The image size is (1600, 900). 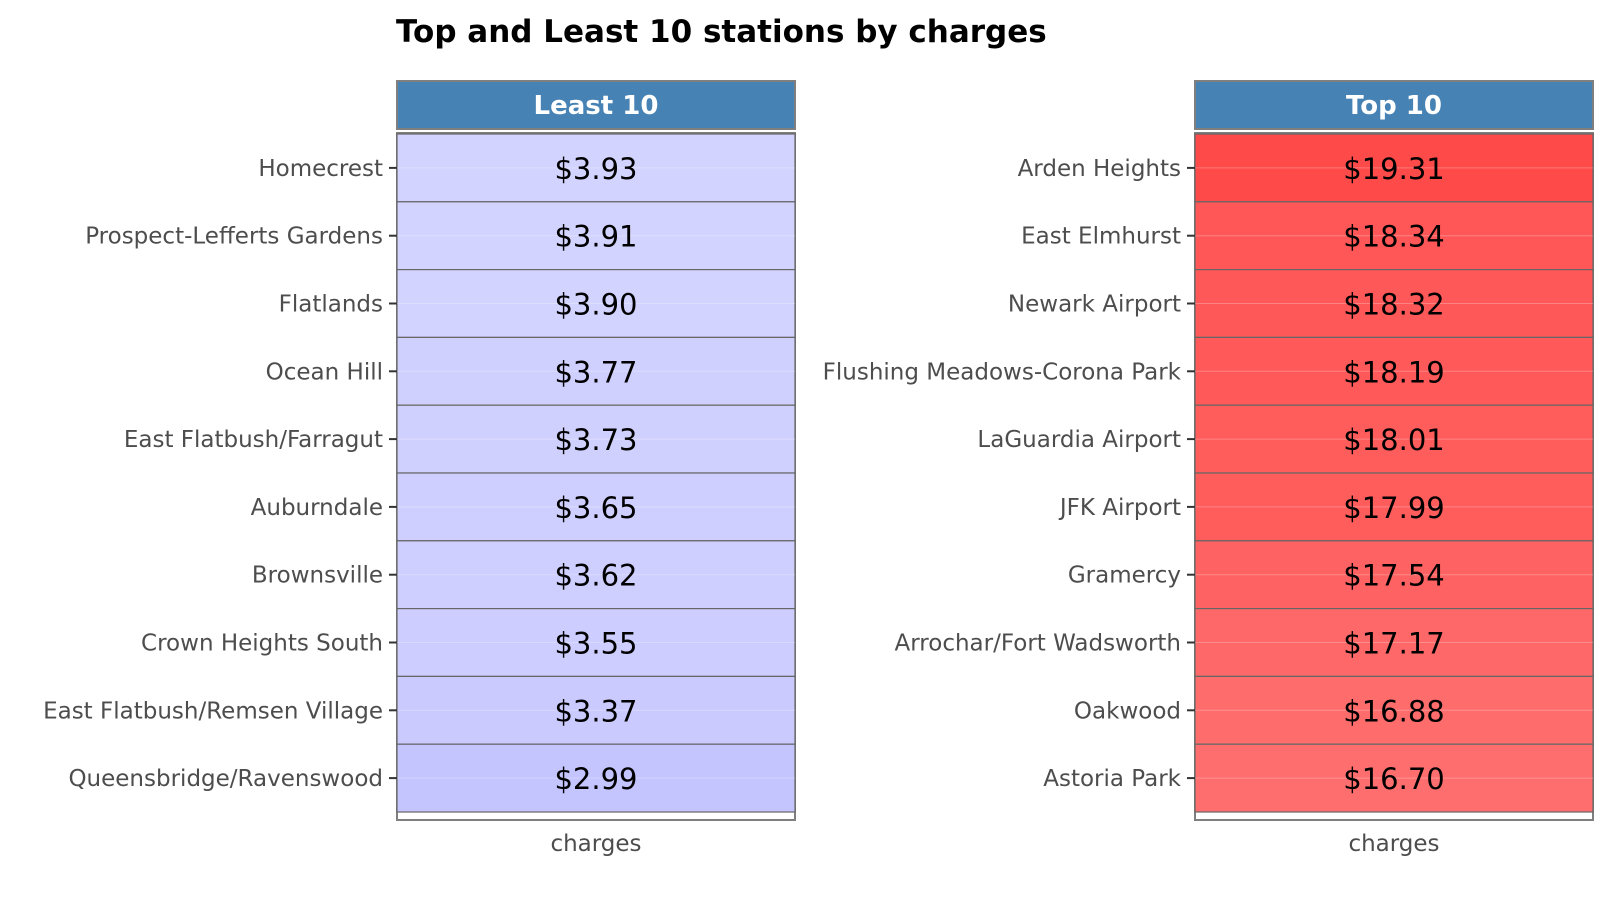 What do you see at coordinates (1393, 644) in the screenshot?
I see `value-label: $17.17` at bounding box center [1393, 644].